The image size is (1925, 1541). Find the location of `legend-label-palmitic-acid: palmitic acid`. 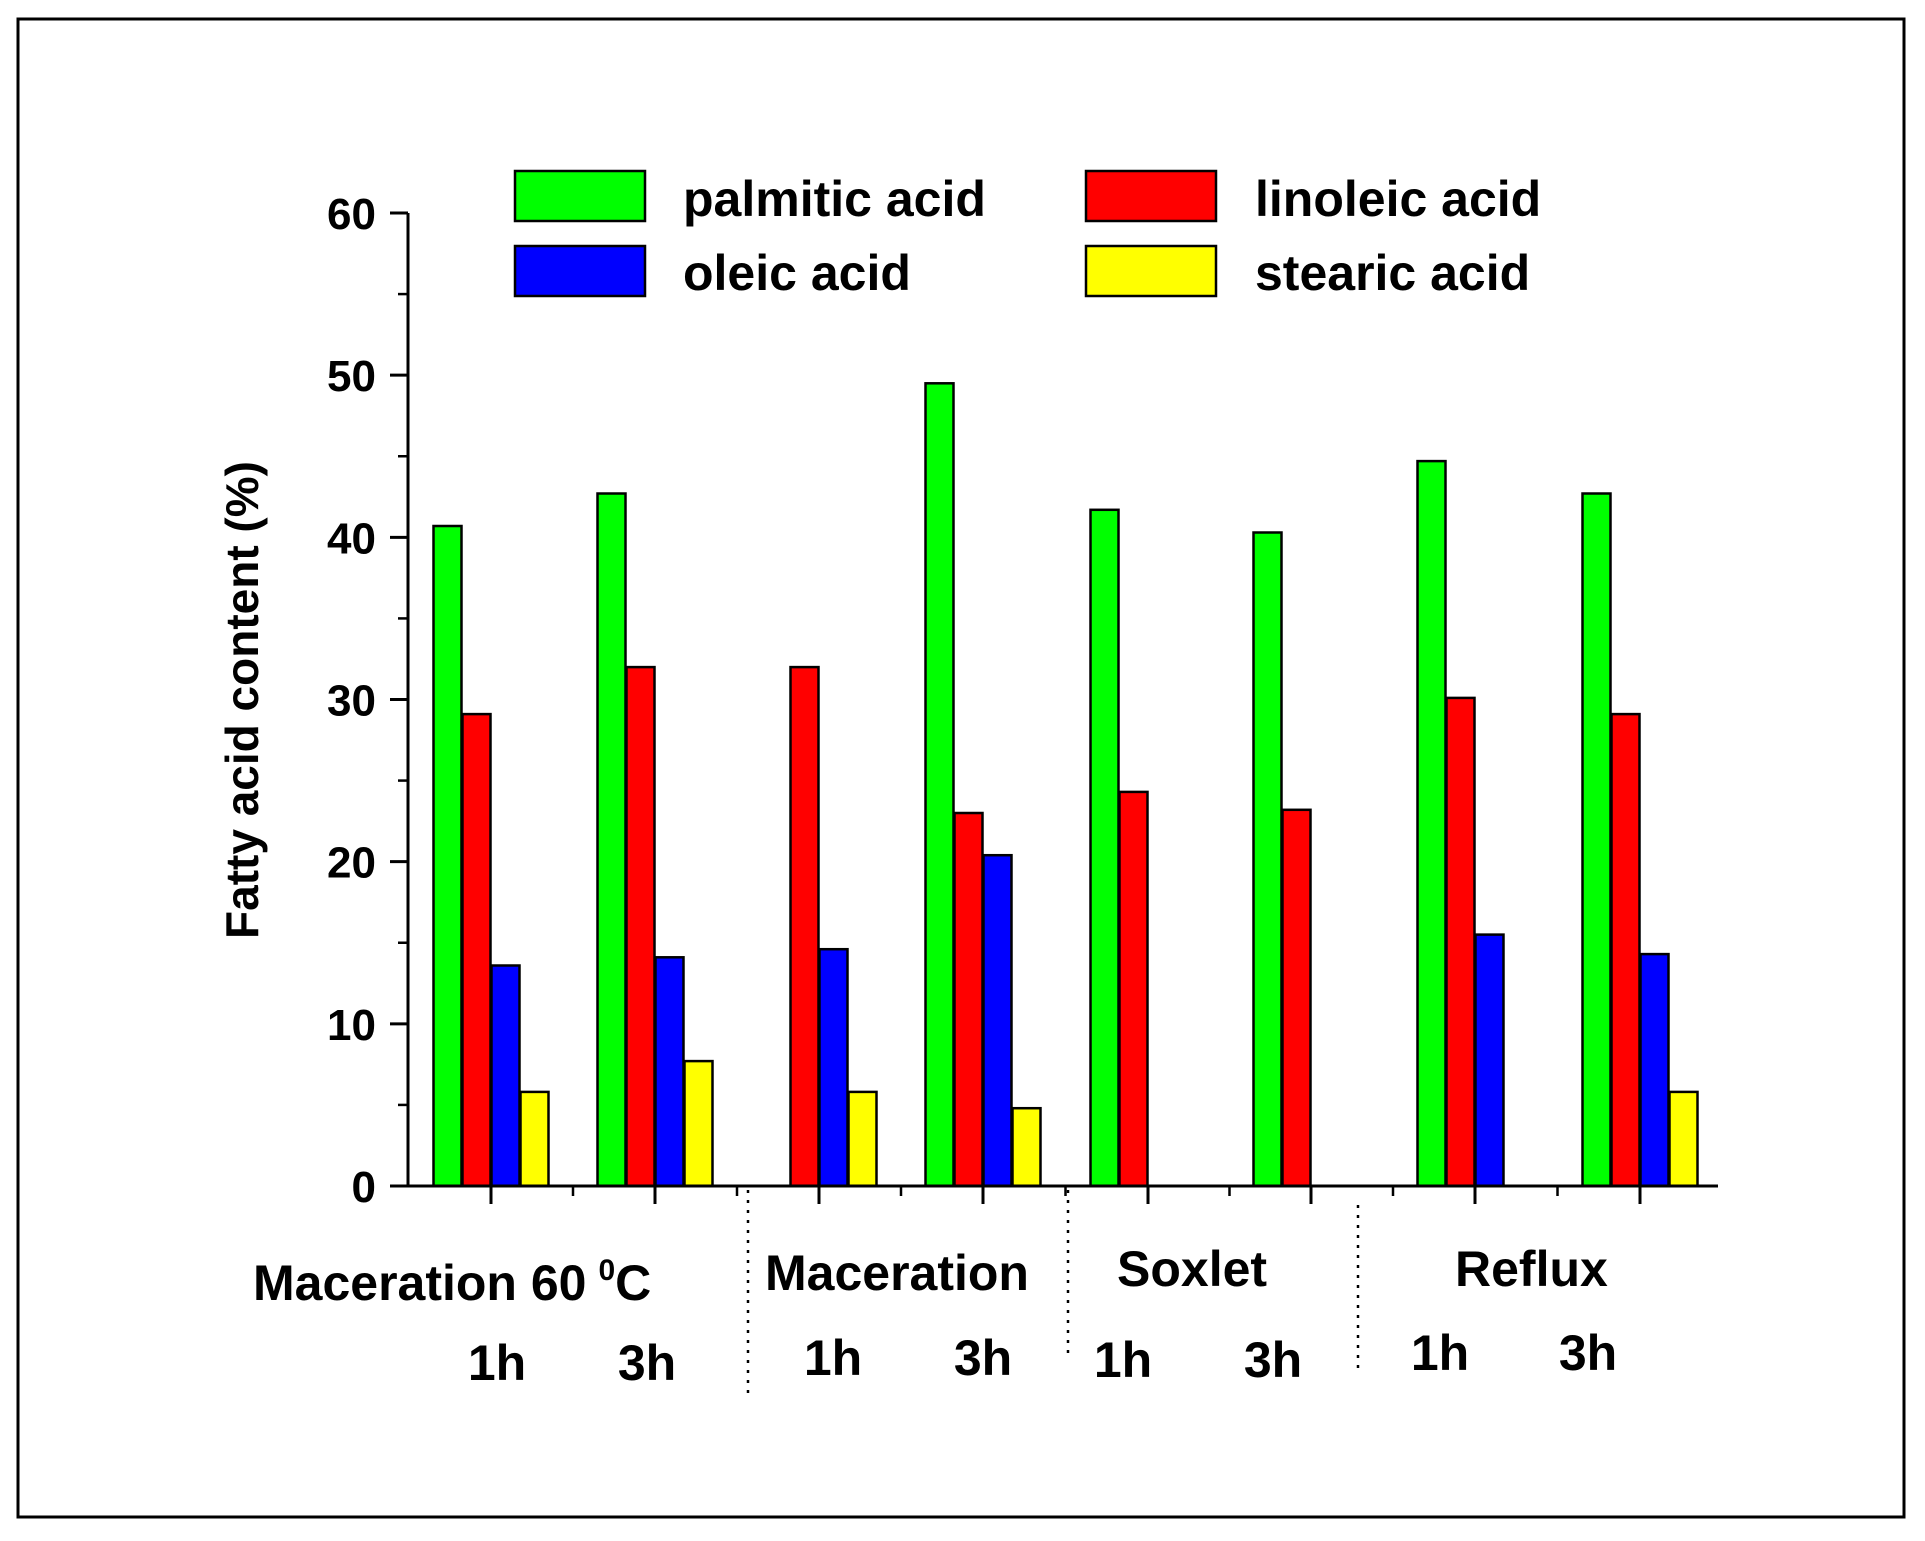

legend-label-palmitic-acid: palmitic acid is located at coordinates (834, 199).